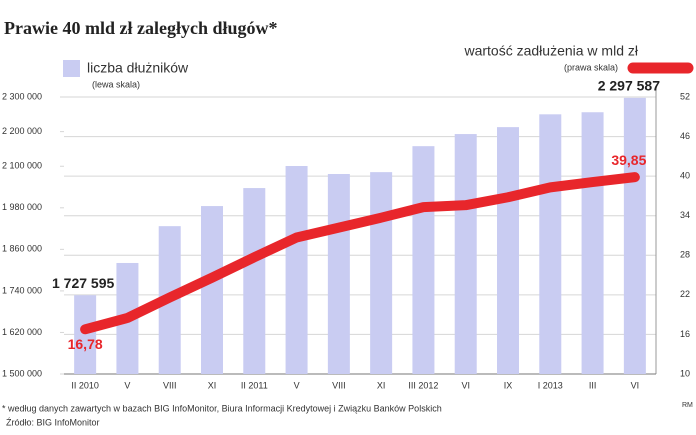 This screenshot has width=696, height=435. Describe the element at coordinates (71, 68) in the screenshot. I see `legend-swatch` at that location.